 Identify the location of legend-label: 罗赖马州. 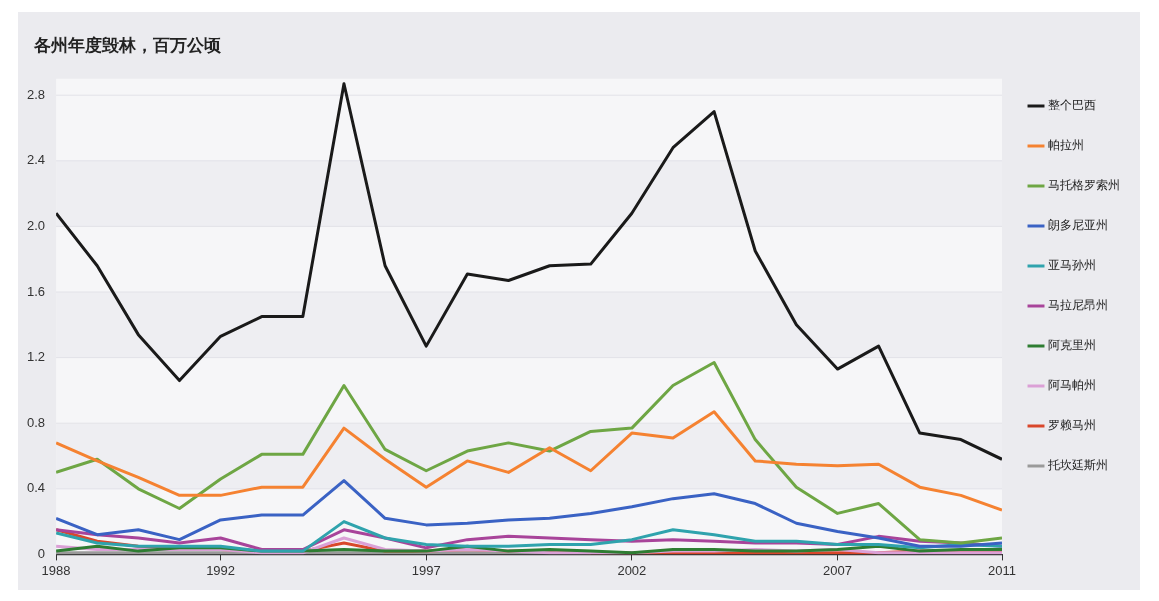
(1072, 425).